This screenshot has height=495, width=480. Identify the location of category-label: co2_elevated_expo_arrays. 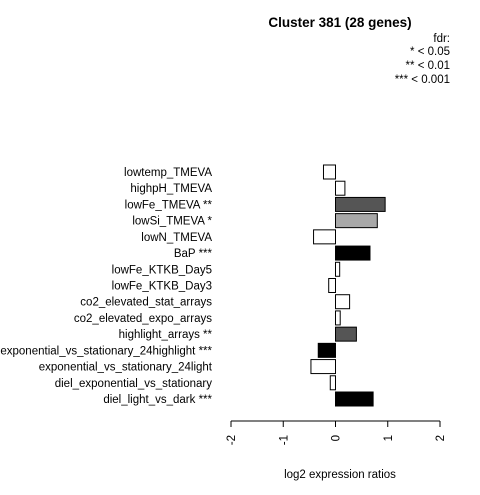
(143, 319).